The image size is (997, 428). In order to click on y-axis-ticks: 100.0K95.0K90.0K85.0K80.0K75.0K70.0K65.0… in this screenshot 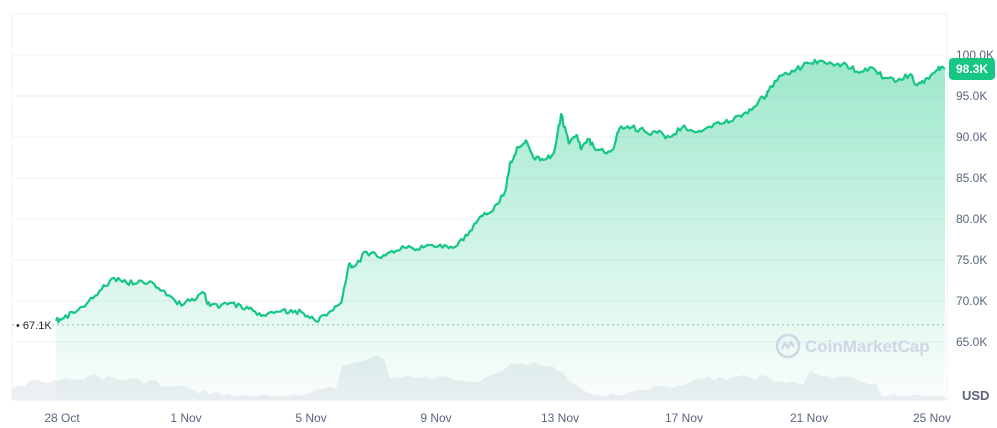, I will do `click(975, 198)`.